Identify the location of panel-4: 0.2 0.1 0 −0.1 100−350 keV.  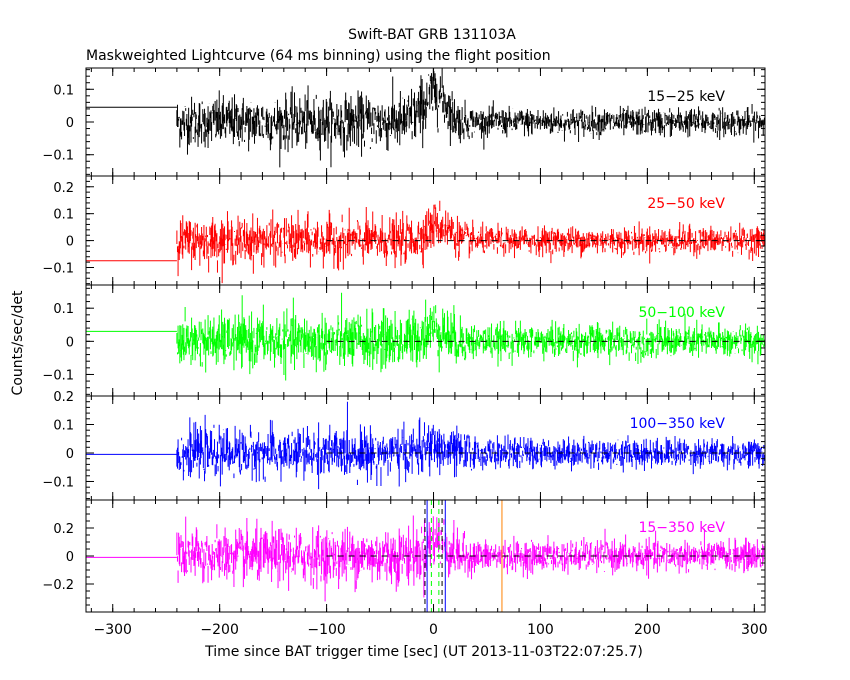
(404, 445).